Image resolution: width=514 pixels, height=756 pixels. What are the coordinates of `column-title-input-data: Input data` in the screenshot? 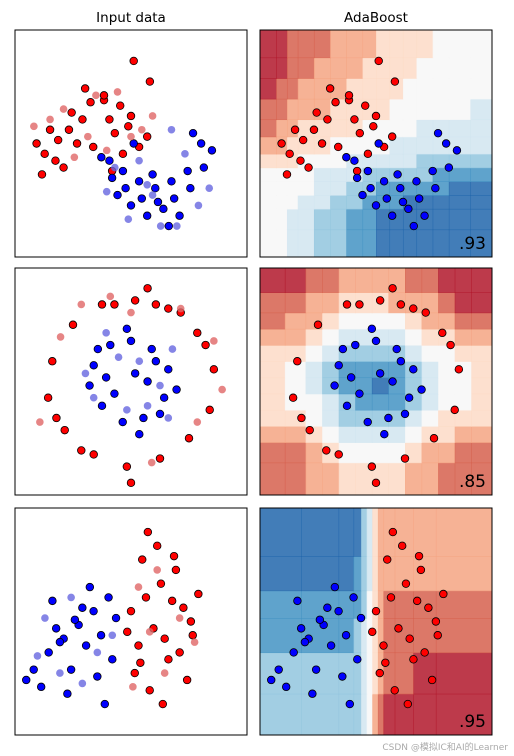 It's located at (131, 18).